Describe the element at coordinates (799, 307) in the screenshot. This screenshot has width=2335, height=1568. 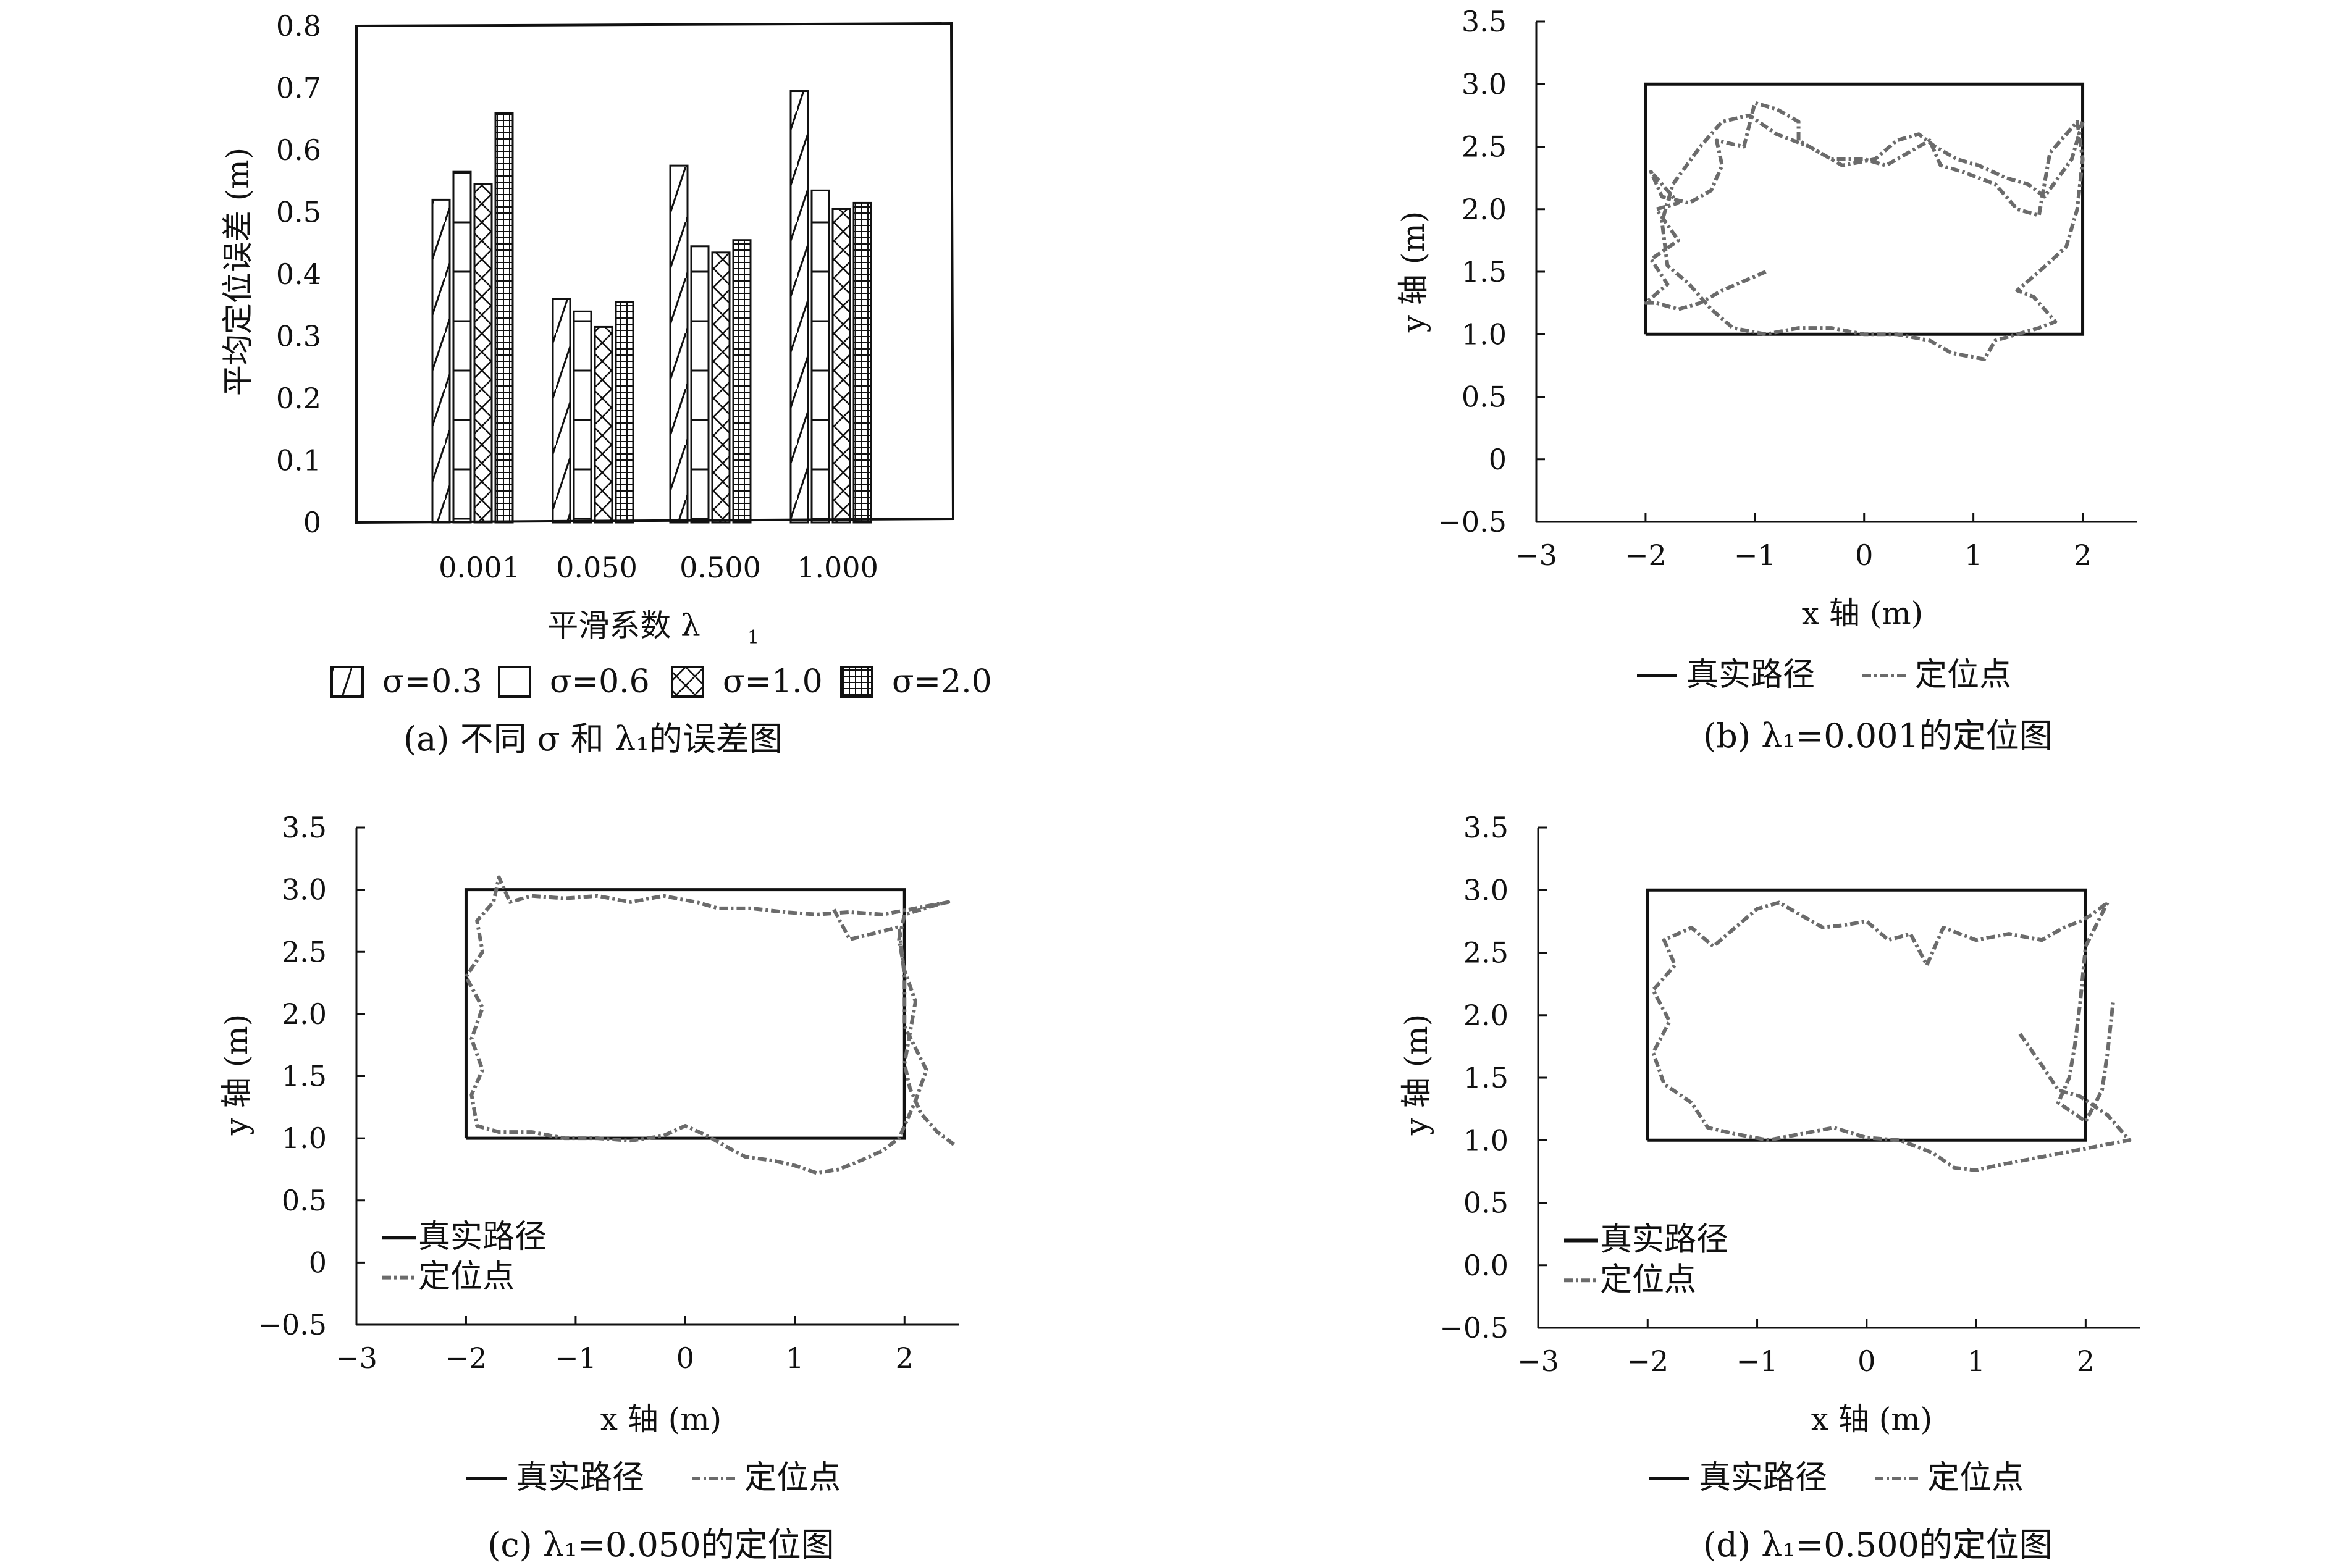
I see `bar-1-1.000` at that location.